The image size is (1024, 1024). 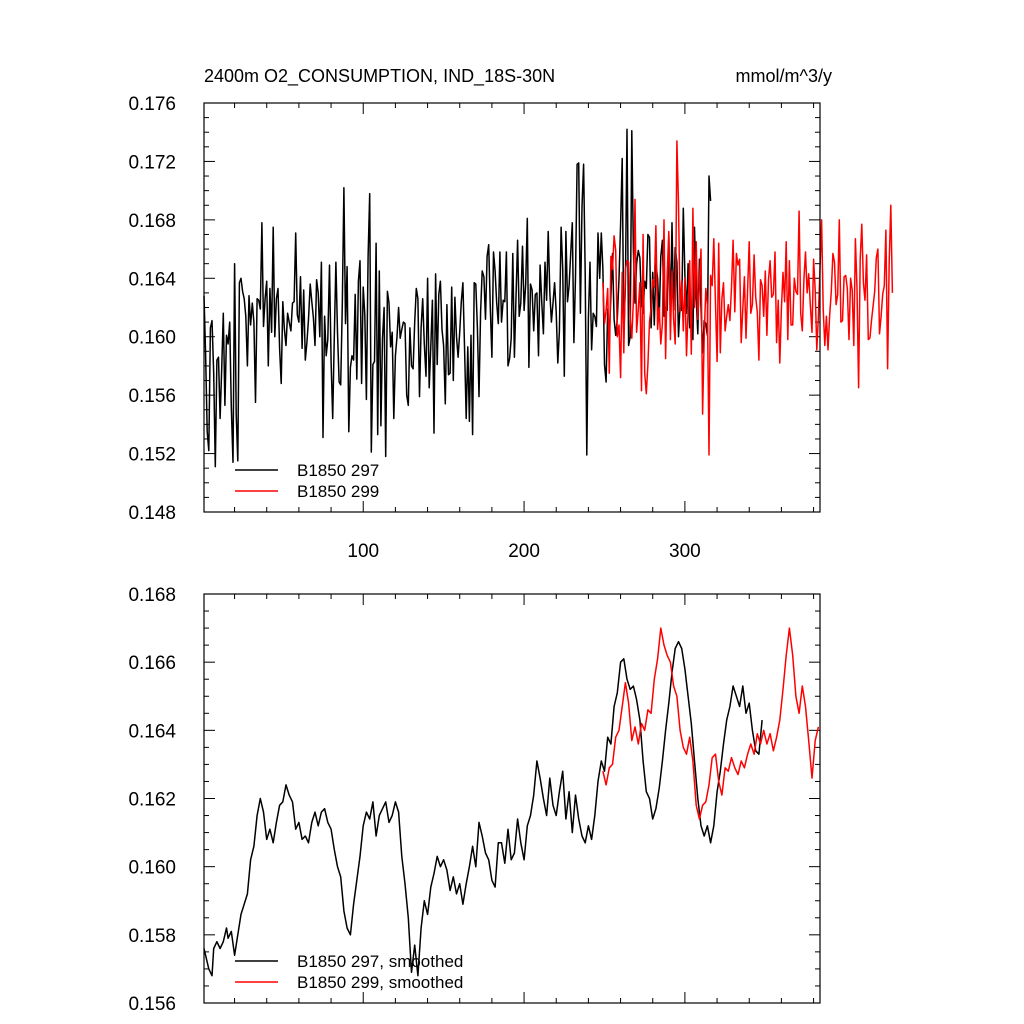 What do you see at coordinates (379, 76) in the screenshot?
I see `chart-title: 2400m O2_CONSUMPTION, IND_18S-30N` at bounding box center [379, 76].